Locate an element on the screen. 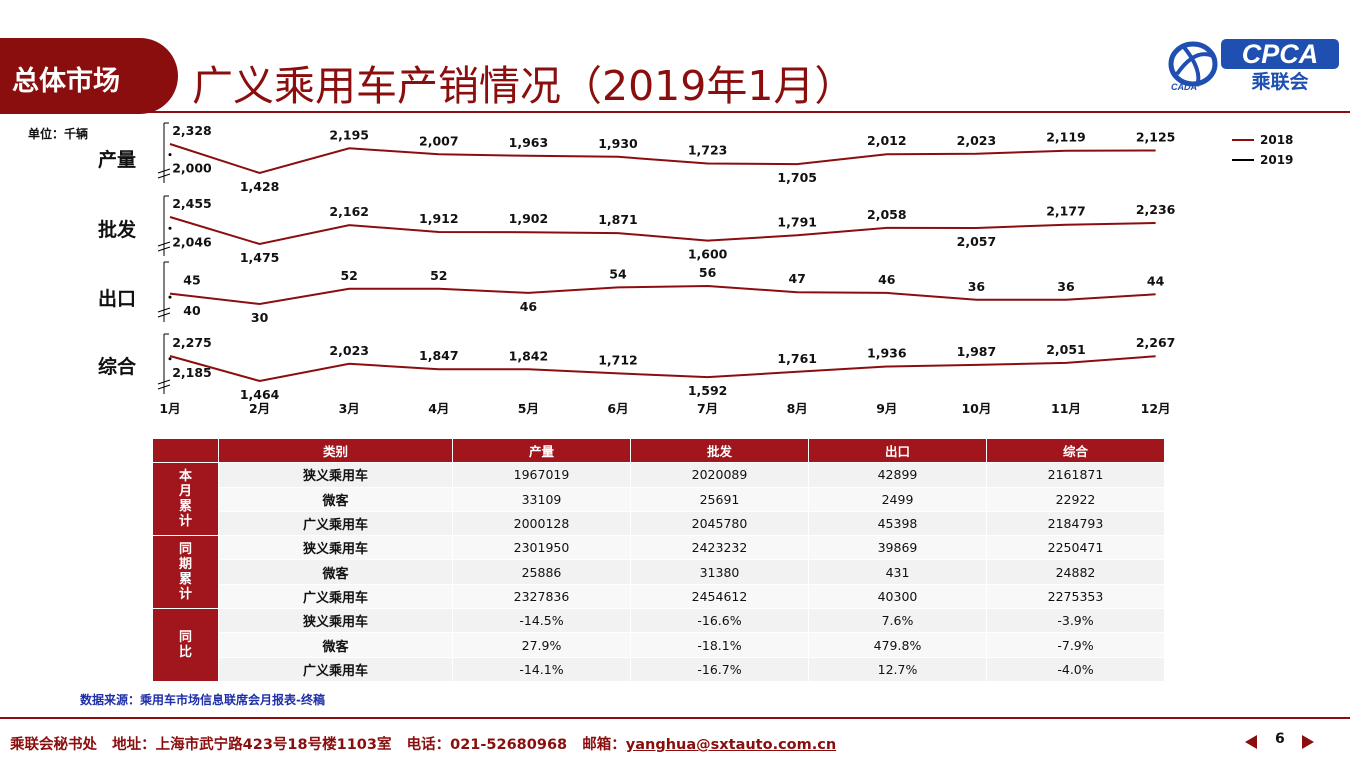 The height and width of the screenshot is (759, 1350). cell: 2454612 is located at coordinates (719, 596).